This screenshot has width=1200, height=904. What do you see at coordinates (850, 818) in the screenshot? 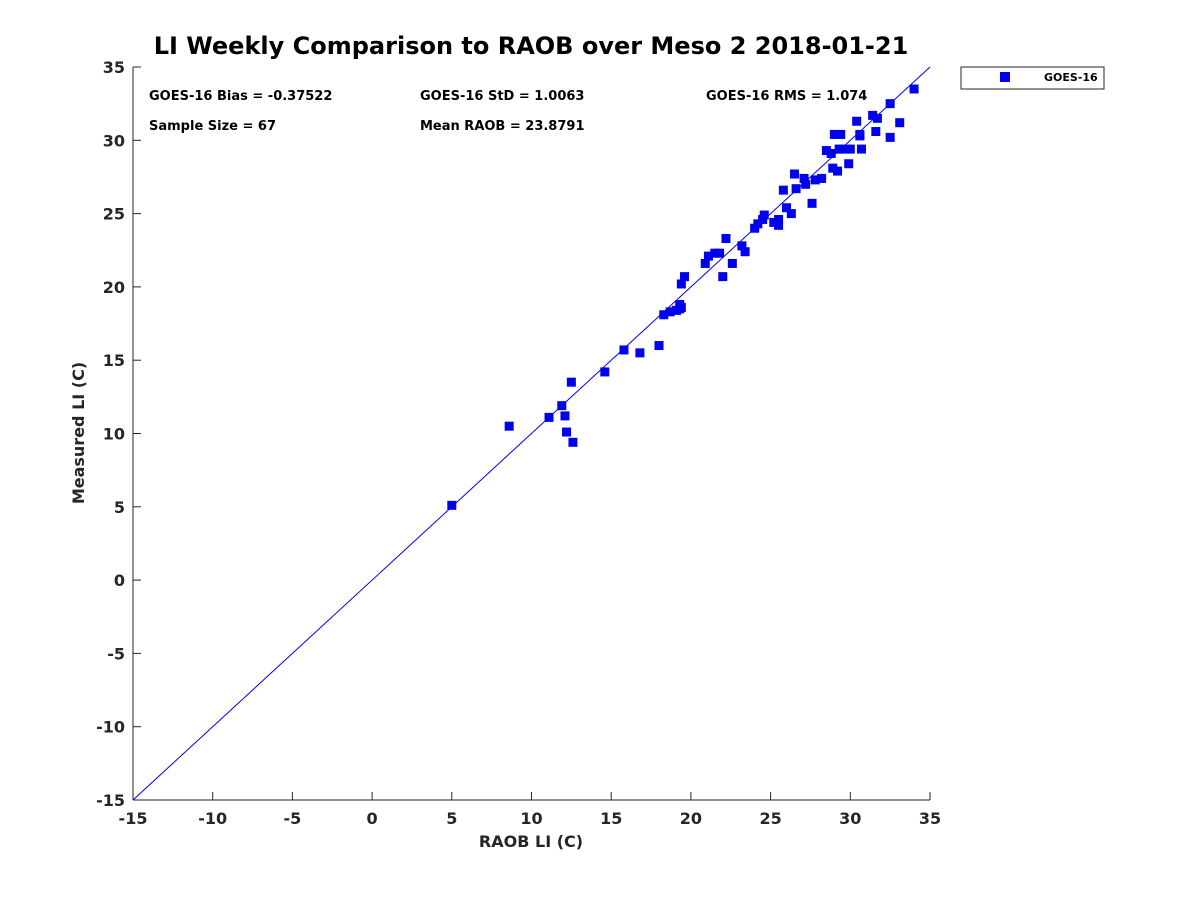
I see `x-tick-label: 30` at bounding box center [850, 818].